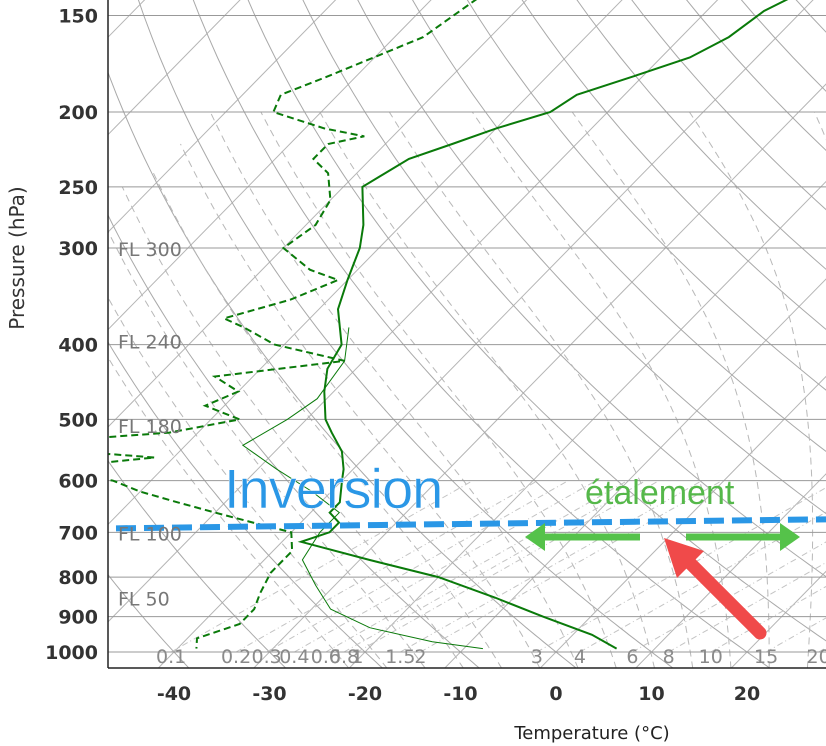 This screenshot has width=826, height=746. What do you see at coordinates (78, 346) in the screenshot?
I see `y-tick-label: 400` at bounding box center [78, 346].